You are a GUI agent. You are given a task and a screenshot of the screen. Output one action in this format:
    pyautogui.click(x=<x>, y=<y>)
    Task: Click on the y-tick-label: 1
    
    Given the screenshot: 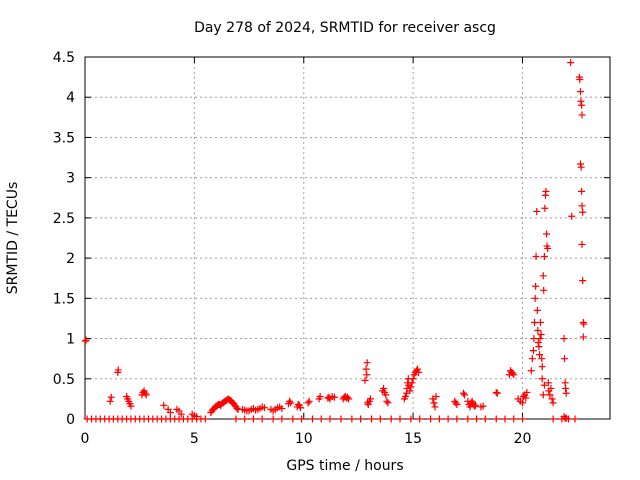 What is the action you would take?
    pyautogui.click(x=70, y=340)
    